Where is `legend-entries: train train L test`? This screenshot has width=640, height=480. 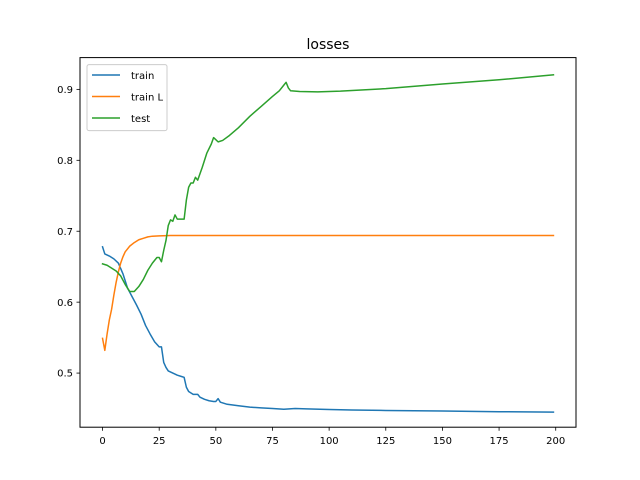
legend-entries: train train L test is located at coordinates (127, 98).